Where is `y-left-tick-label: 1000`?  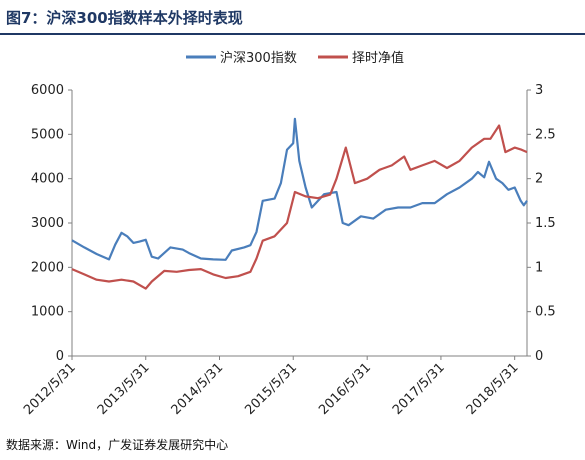
y-left-tick-label: 1000 is located at coordinates (47, 312).